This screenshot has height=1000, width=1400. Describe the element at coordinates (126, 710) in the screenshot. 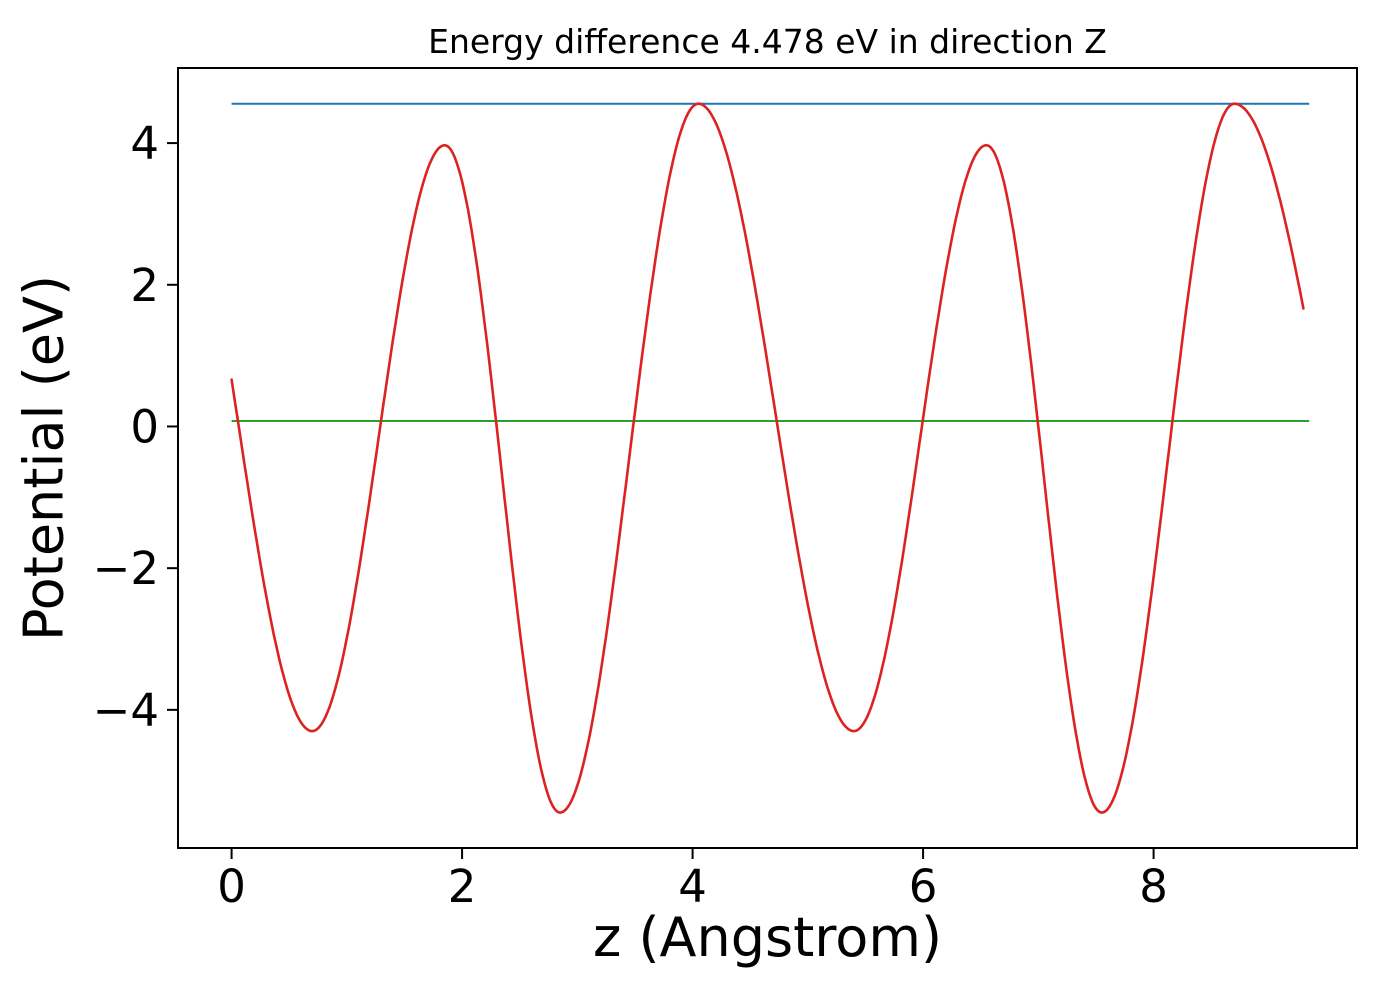

I see `y-tick-label: −4` at that location.